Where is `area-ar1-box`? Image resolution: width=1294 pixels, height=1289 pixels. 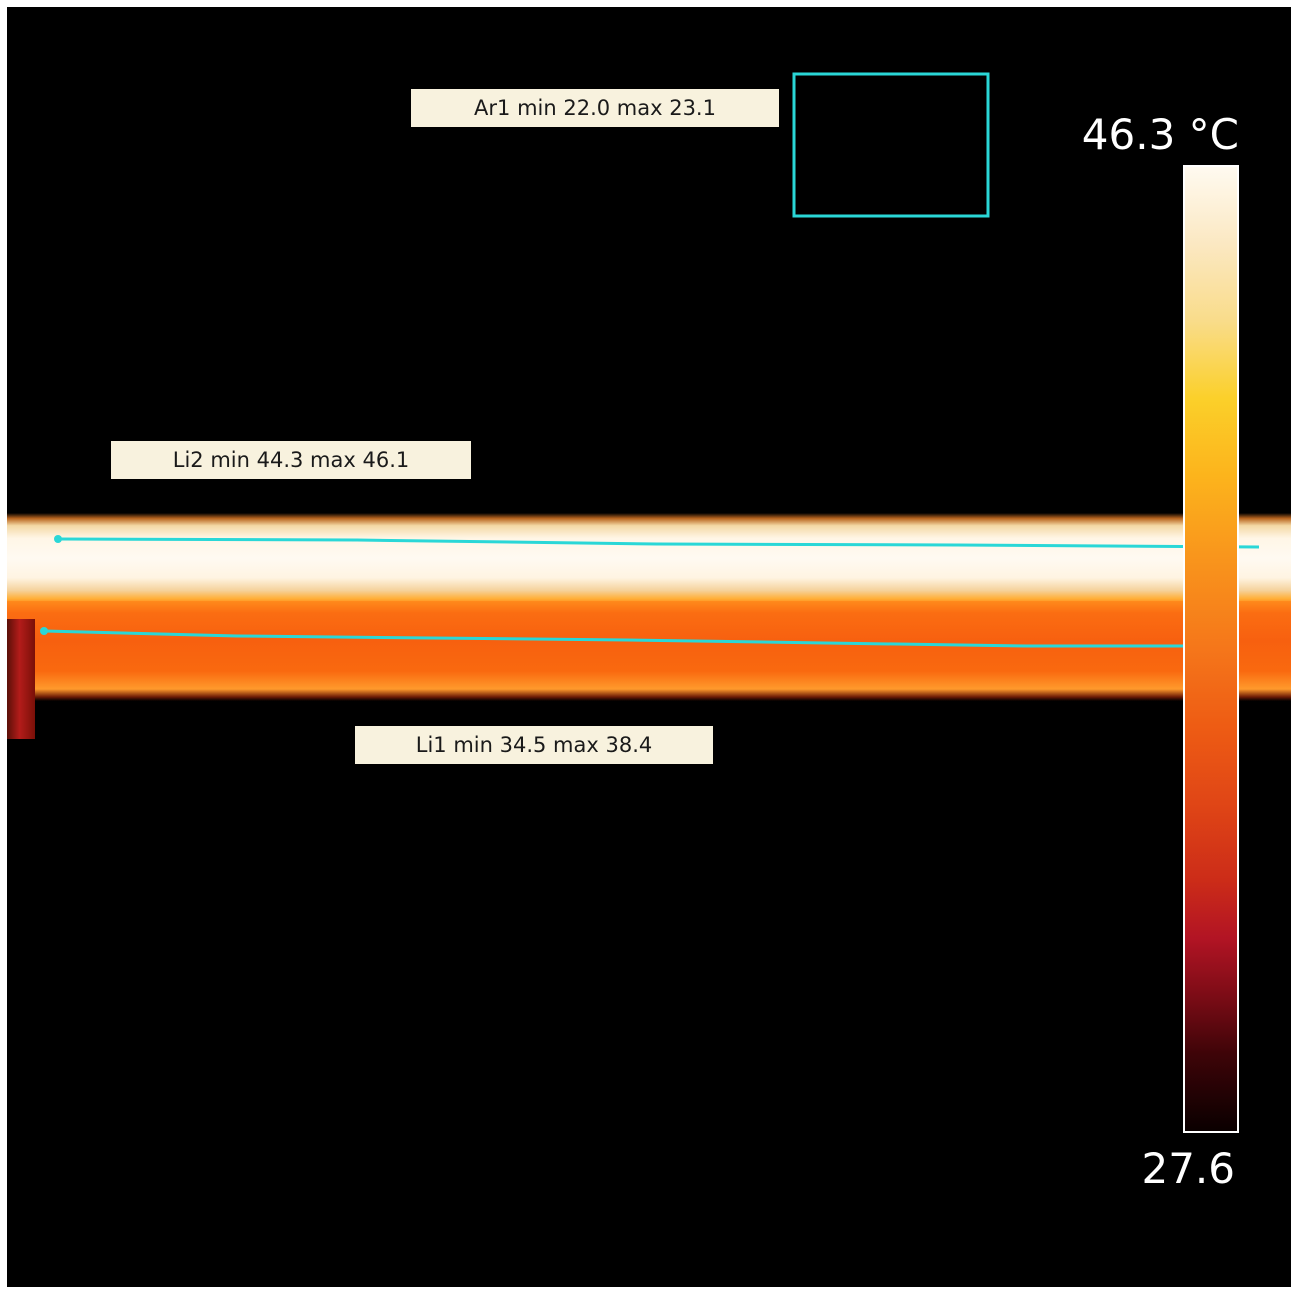 area-ar1-box is located at coordinates (891, 145).